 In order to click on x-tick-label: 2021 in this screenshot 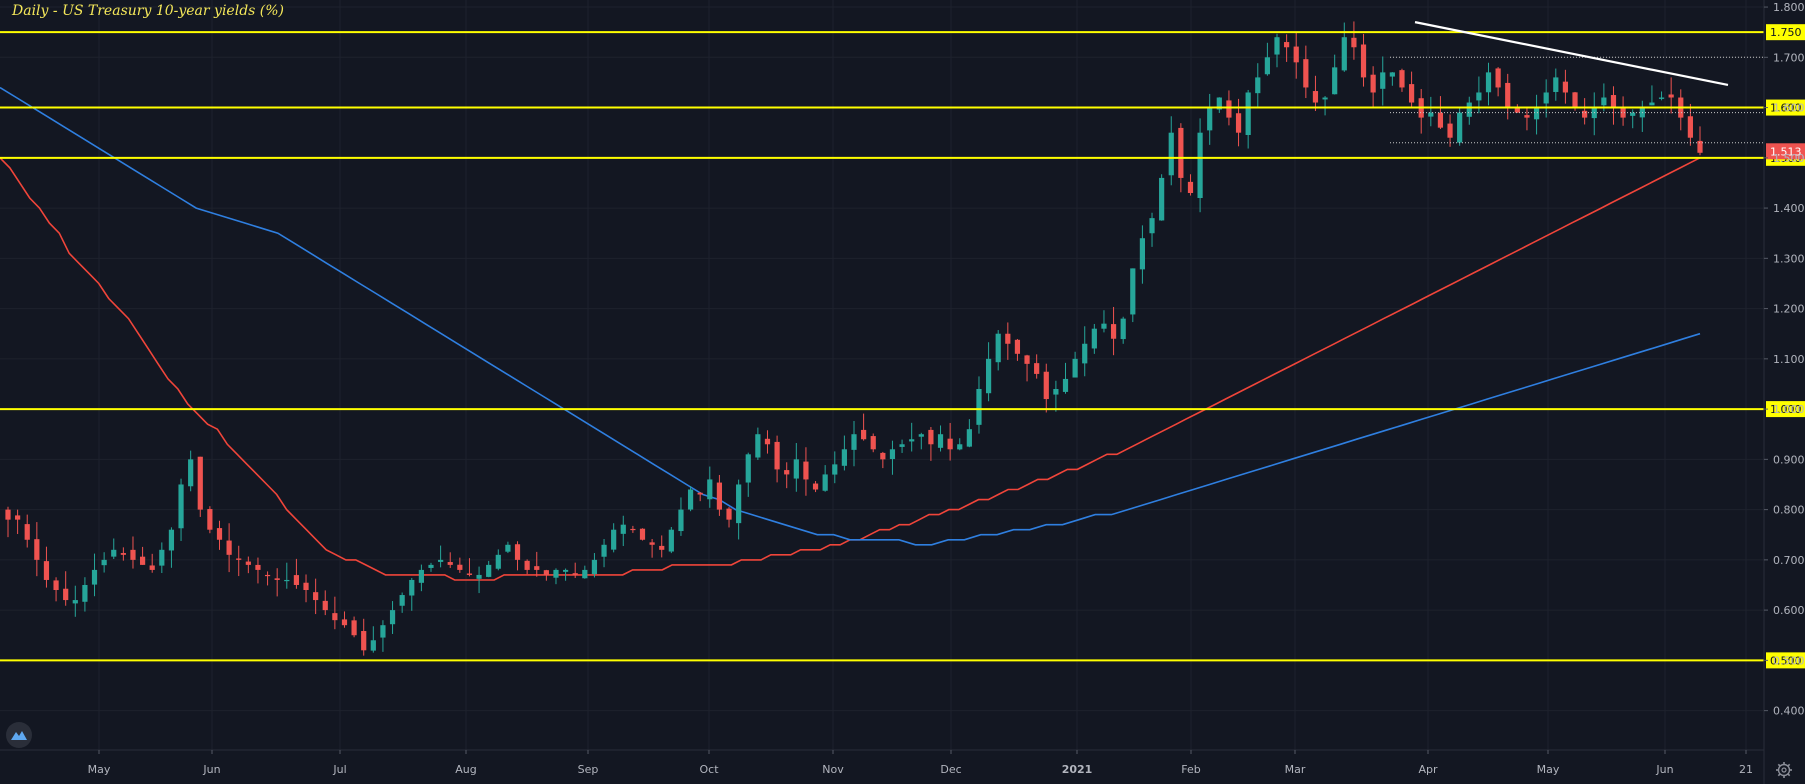, I will do `click(1077, 769)`.